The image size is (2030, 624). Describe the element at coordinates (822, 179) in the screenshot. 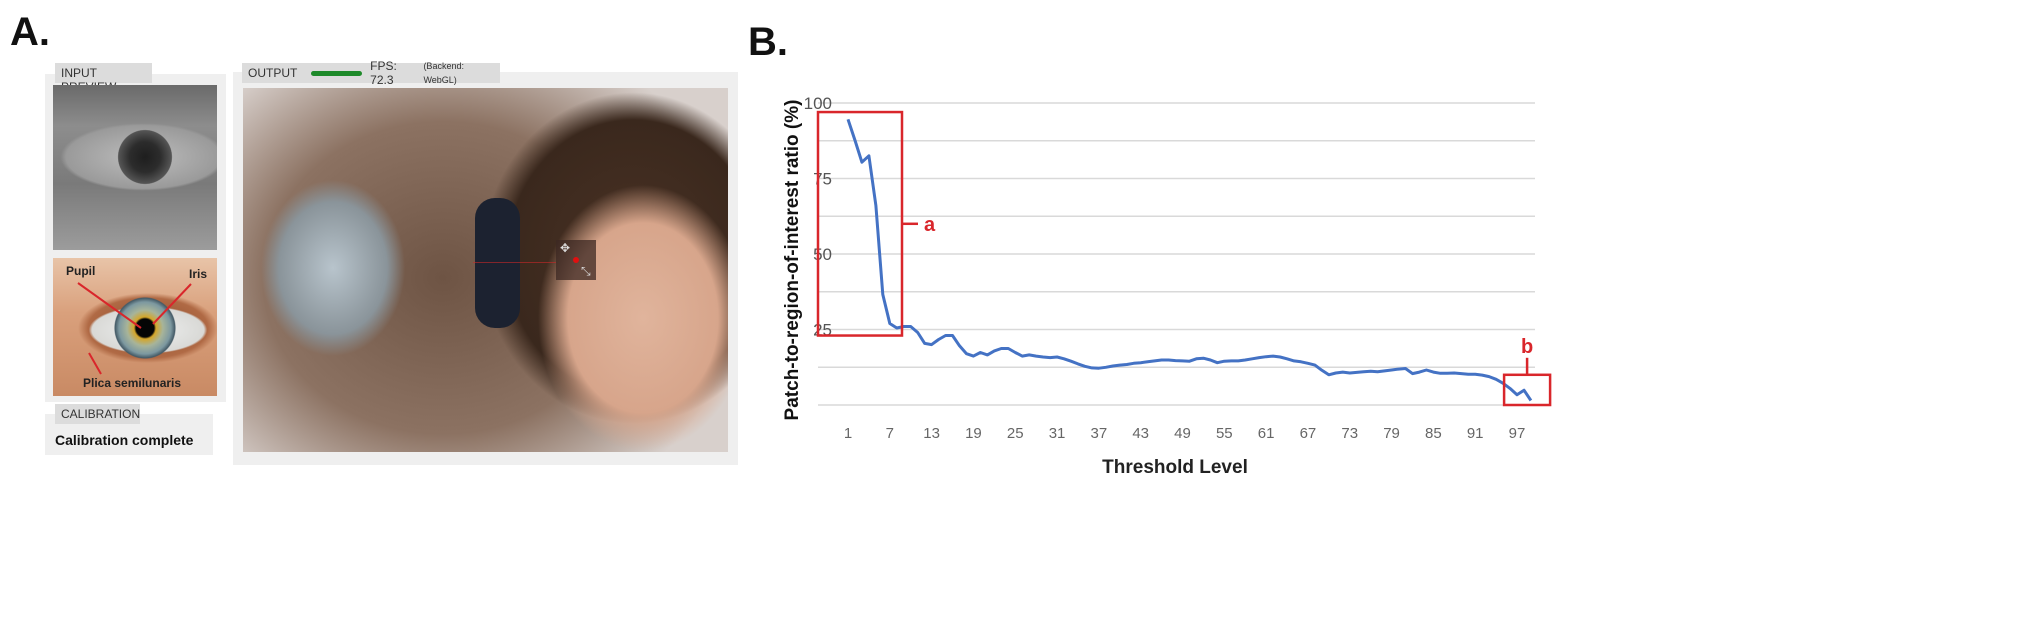

I see `y-tick-label: 75` at that location.